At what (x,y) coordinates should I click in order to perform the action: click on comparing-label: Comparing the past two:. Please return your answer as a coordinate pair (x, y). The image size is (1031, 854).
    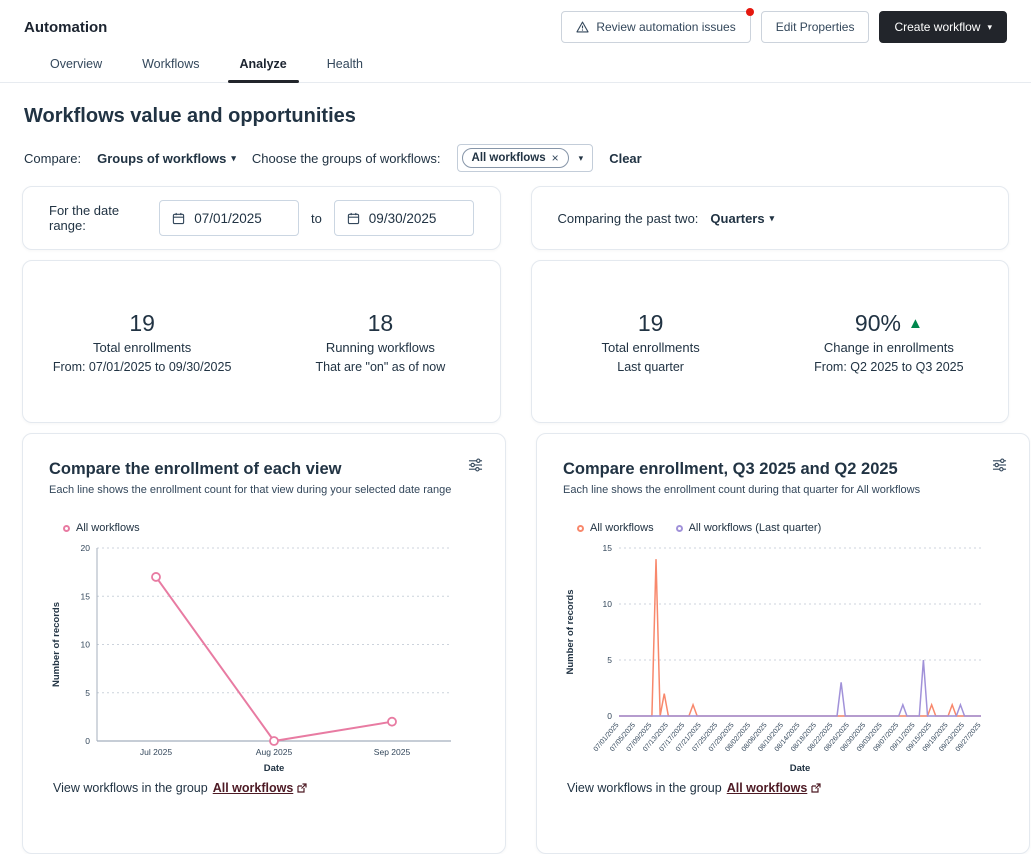
    Looking at the image, I should click on (628, 218).